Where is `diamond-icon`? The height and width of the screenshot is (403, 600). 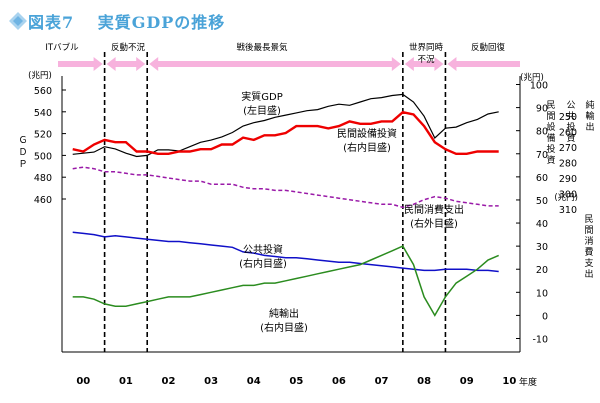 diamond-icon is located at coordinates (18, 21).